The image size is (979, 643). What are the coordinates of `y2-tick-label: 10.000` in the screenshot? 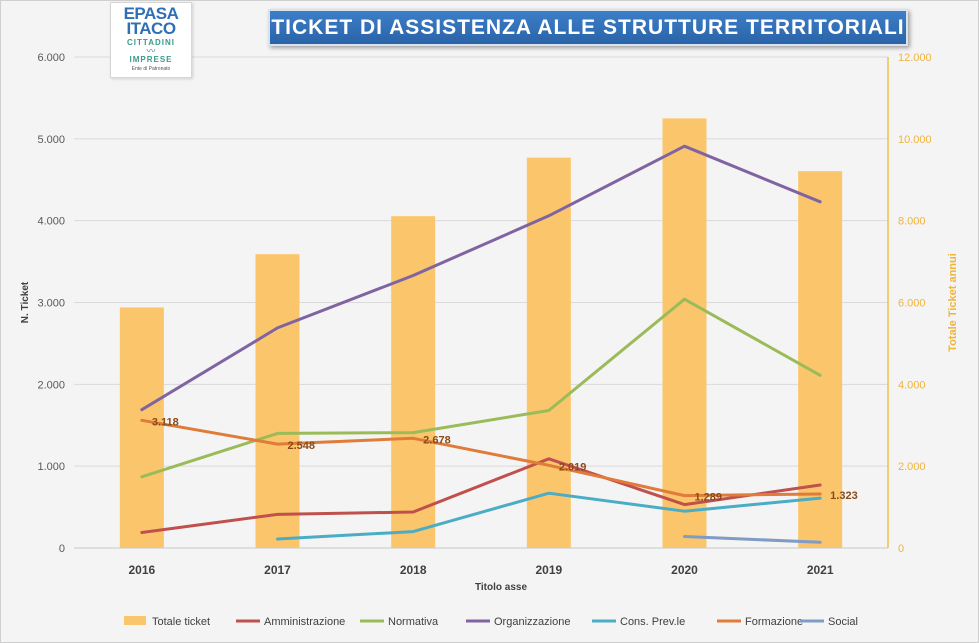 It's located at (915, 140).